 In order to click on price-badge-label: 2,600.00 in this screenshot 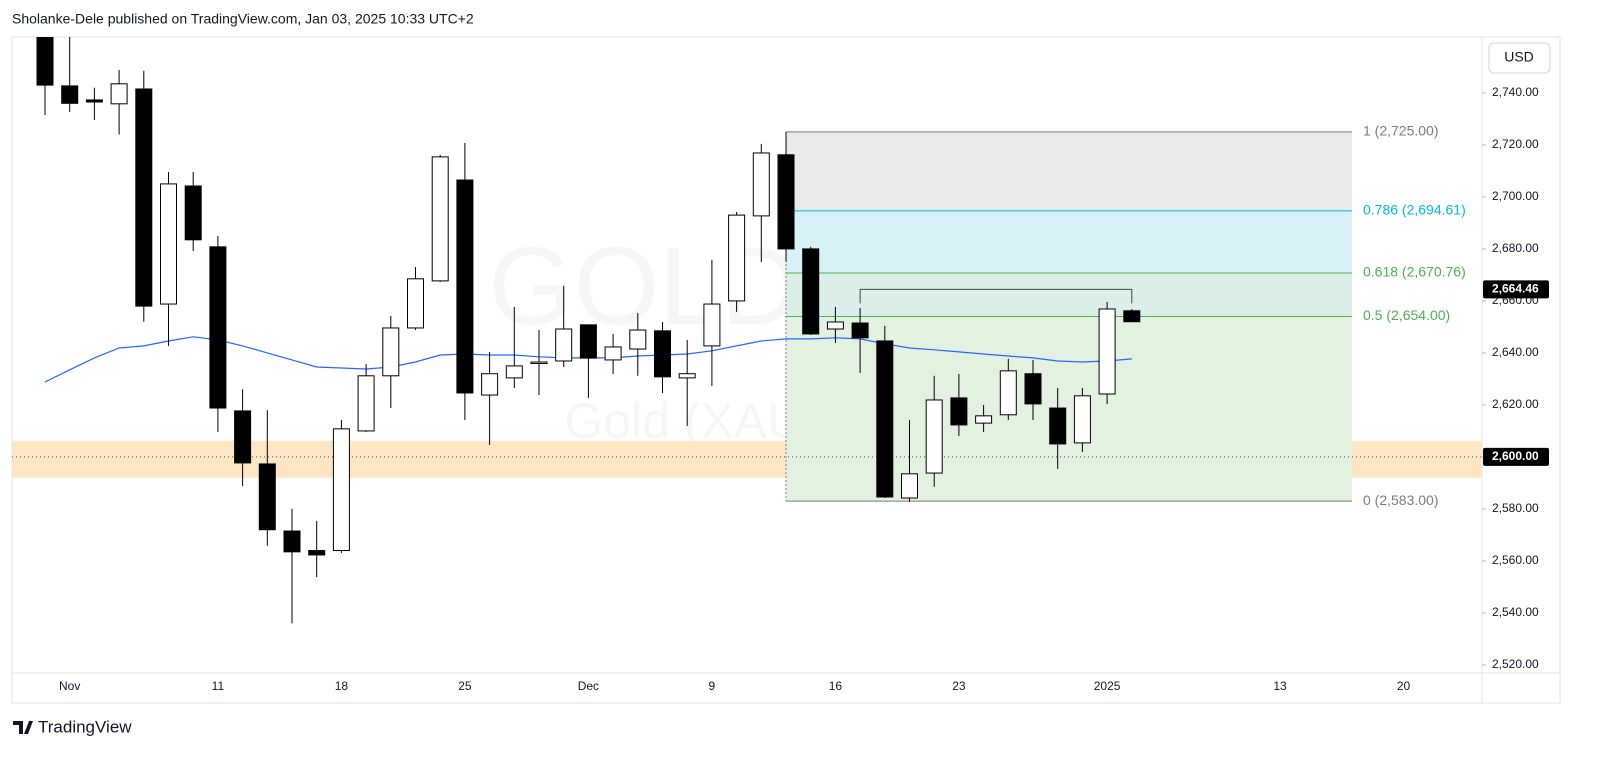, I will do `click(1515, 456)`.